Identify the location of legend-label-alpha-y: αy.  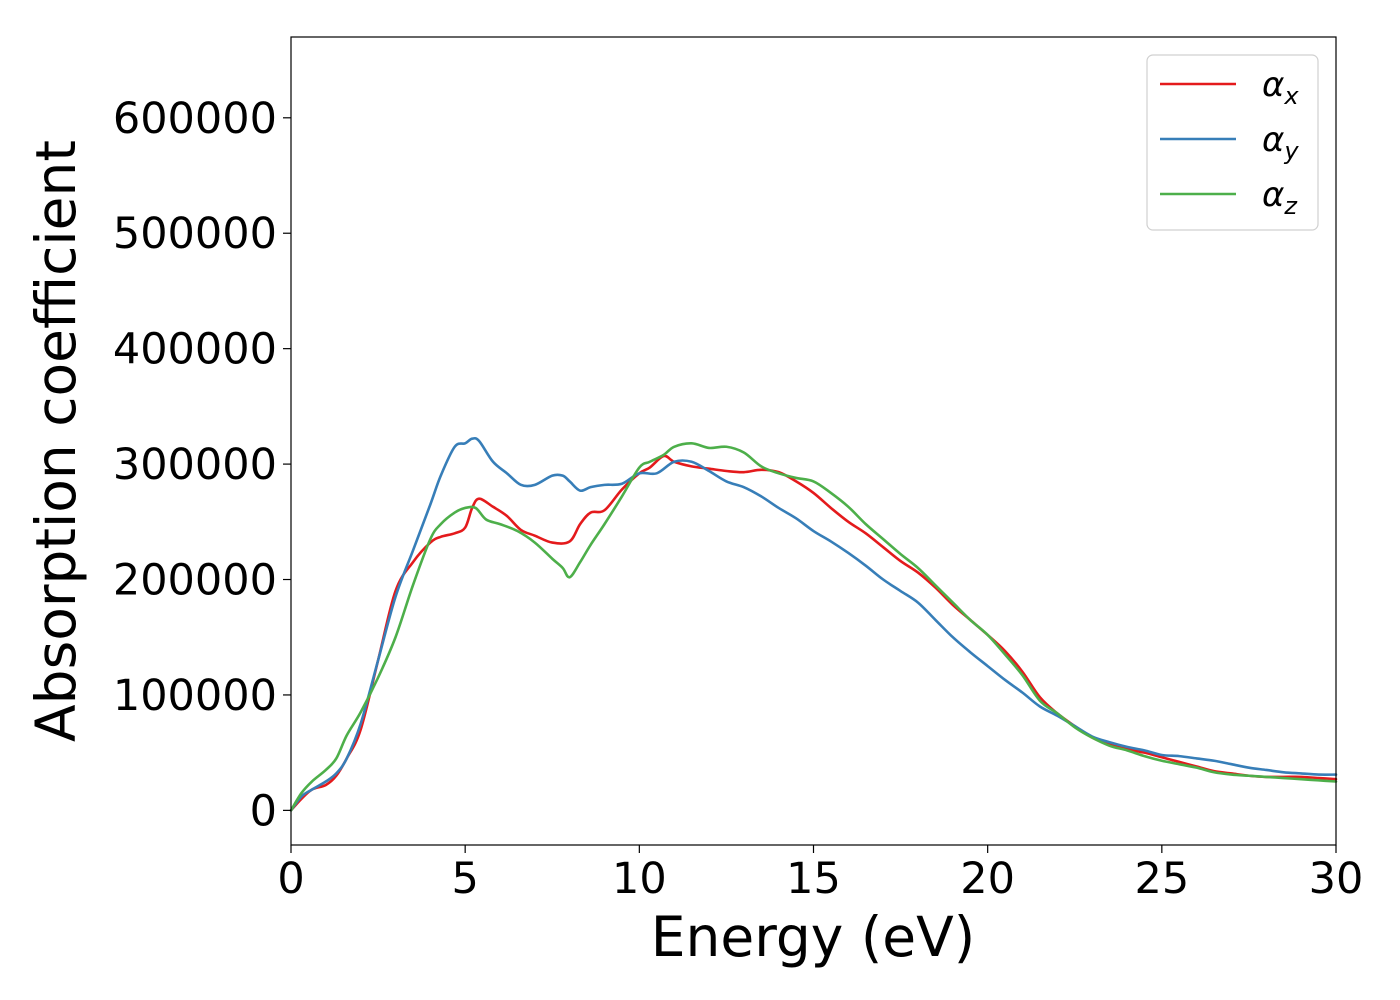
(1280, 142).